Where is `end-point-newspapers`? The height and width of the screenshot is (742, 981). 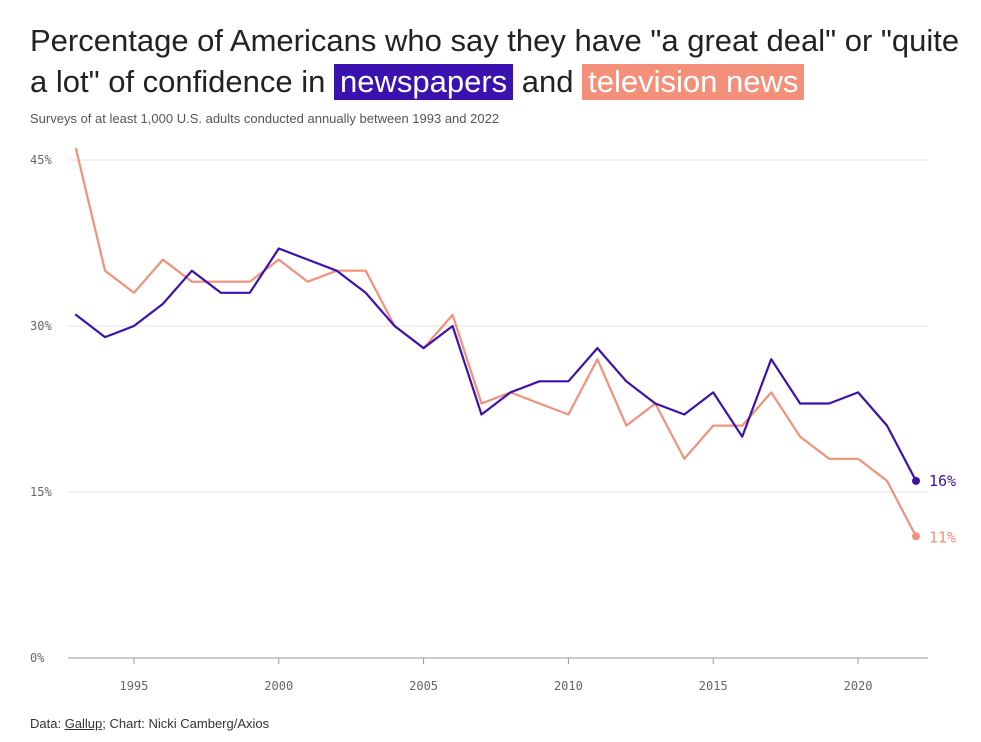 end-point-newspapers is located at coordinates (916, 480).